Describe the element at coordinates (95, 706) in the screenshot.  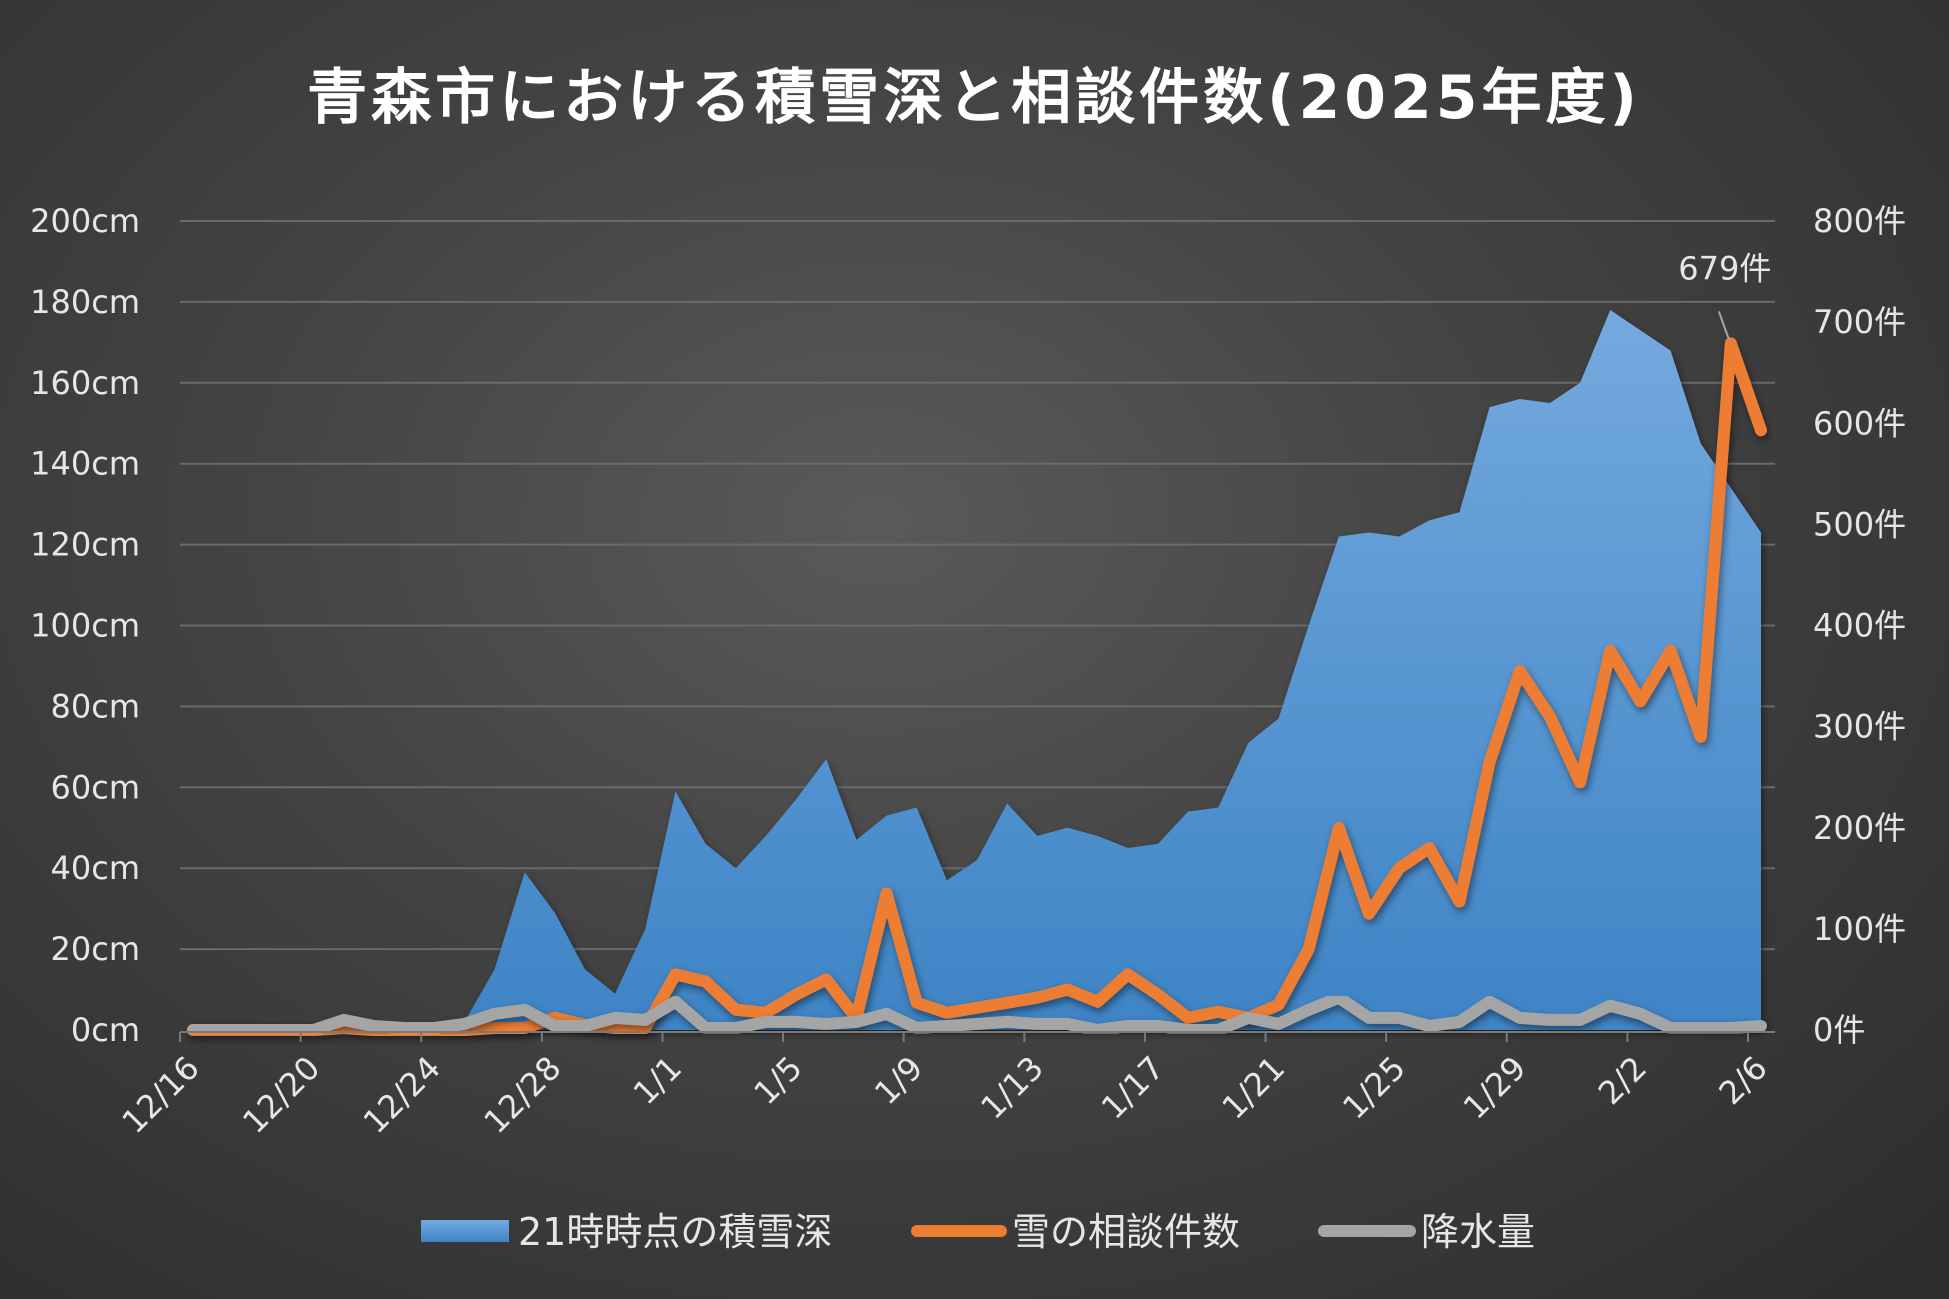
I see `y-left-tick-label: 80cm` at that location.